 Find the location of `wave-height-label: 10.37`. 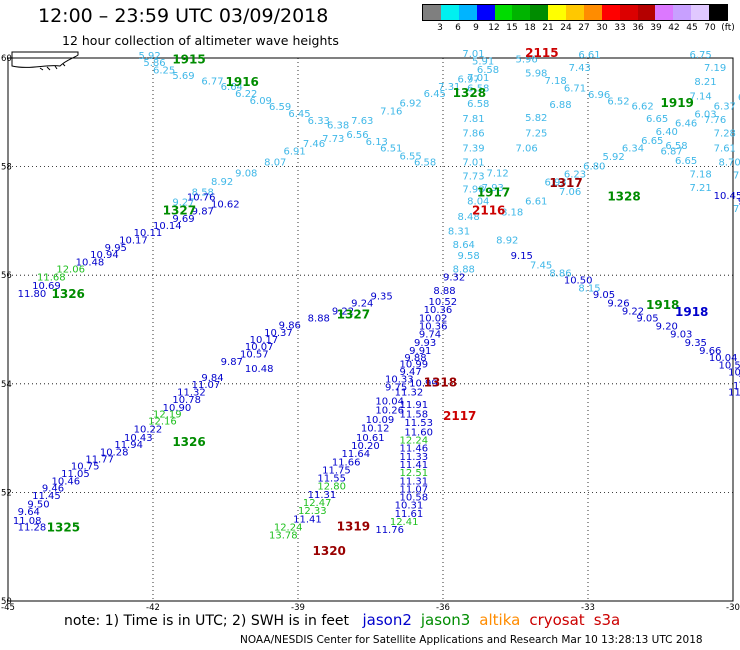

wave-height-label: 10.37 is located at coordinates (278, 333).